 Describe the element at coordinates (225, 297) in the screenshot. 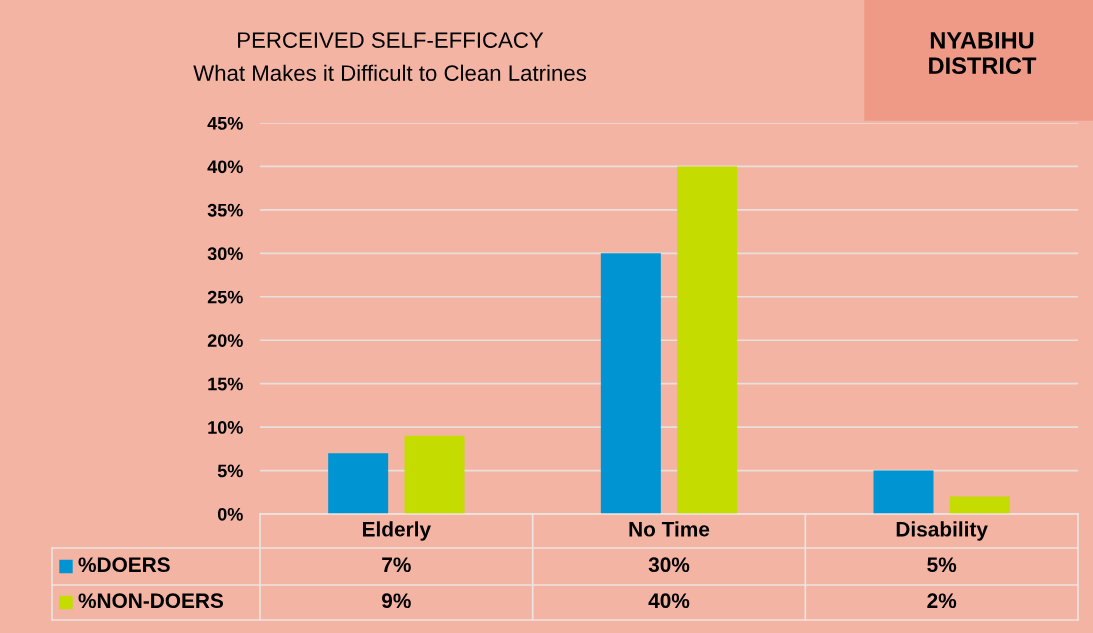

I see `y-tick-label: 25%` at that location.